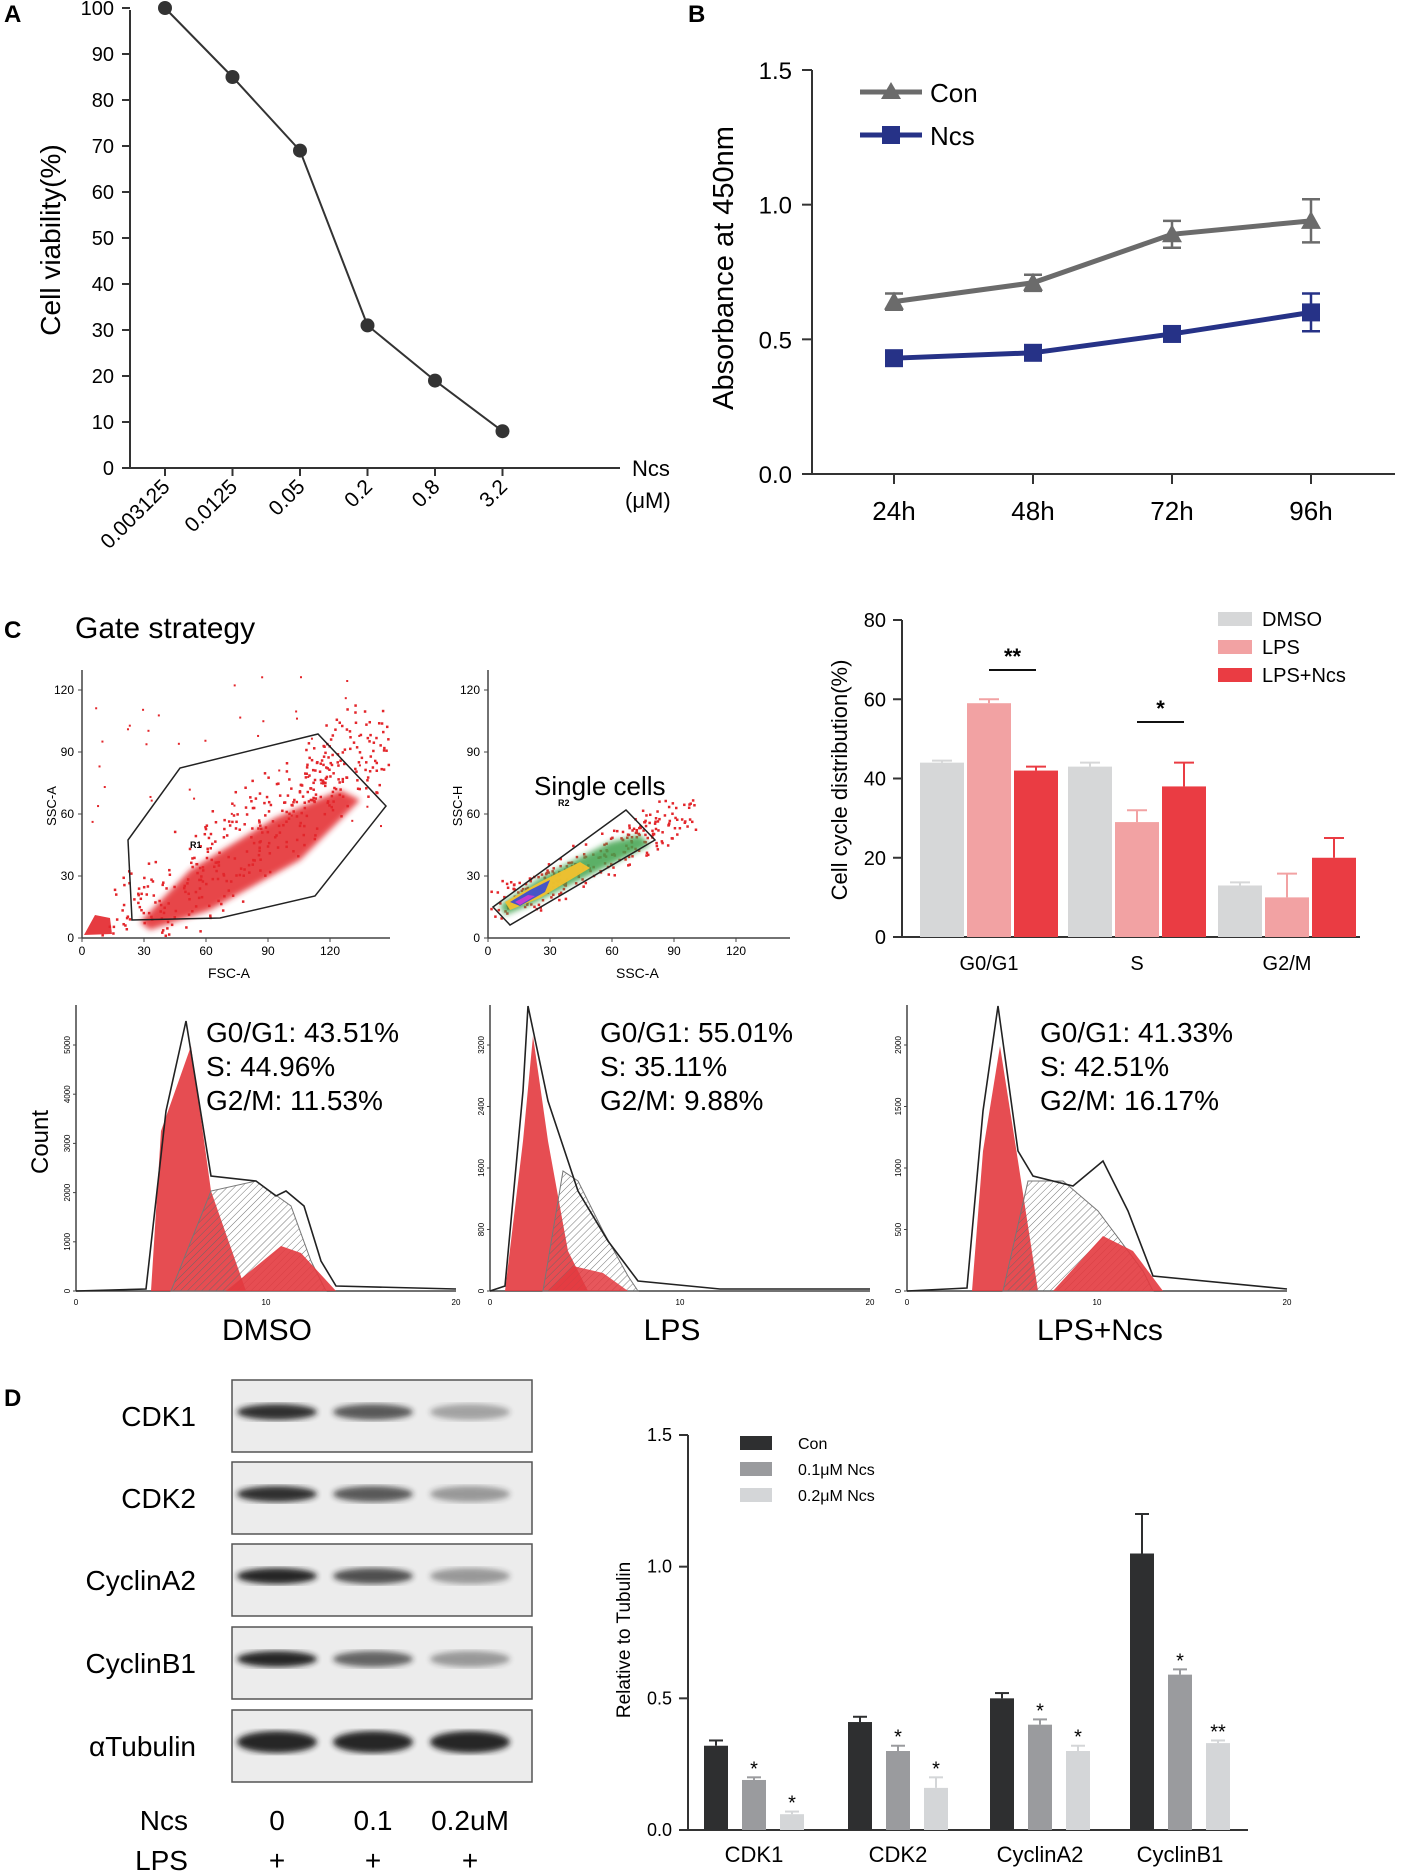  I want to click on blot-lps-label: LPS, so click(161, 1859).